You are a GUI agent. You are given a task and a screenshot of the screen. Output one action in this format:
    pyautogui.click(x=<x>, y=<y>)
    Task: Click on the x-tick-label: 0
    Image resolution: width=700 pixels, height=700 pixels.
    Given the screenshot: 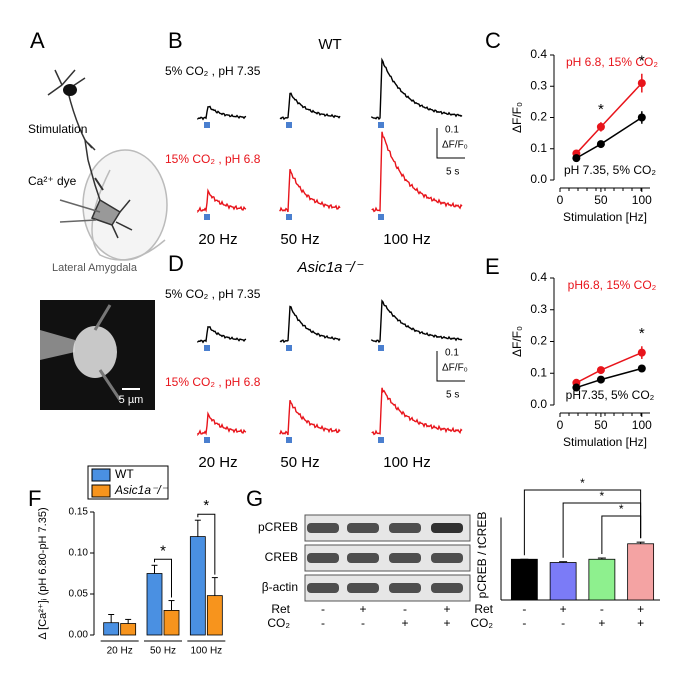 What is the action you would take?
    pyautogui.click(x=560, y=425)
    